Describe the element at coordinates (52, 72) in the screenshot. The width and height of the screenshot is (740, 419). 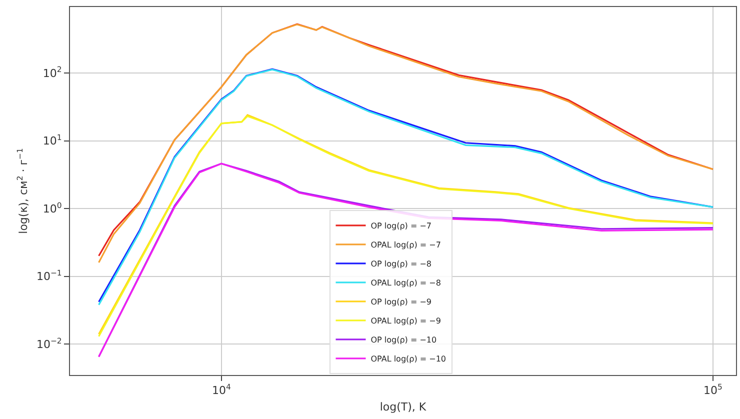
I see `y-tick-label: 10$^{2}$` at that location.